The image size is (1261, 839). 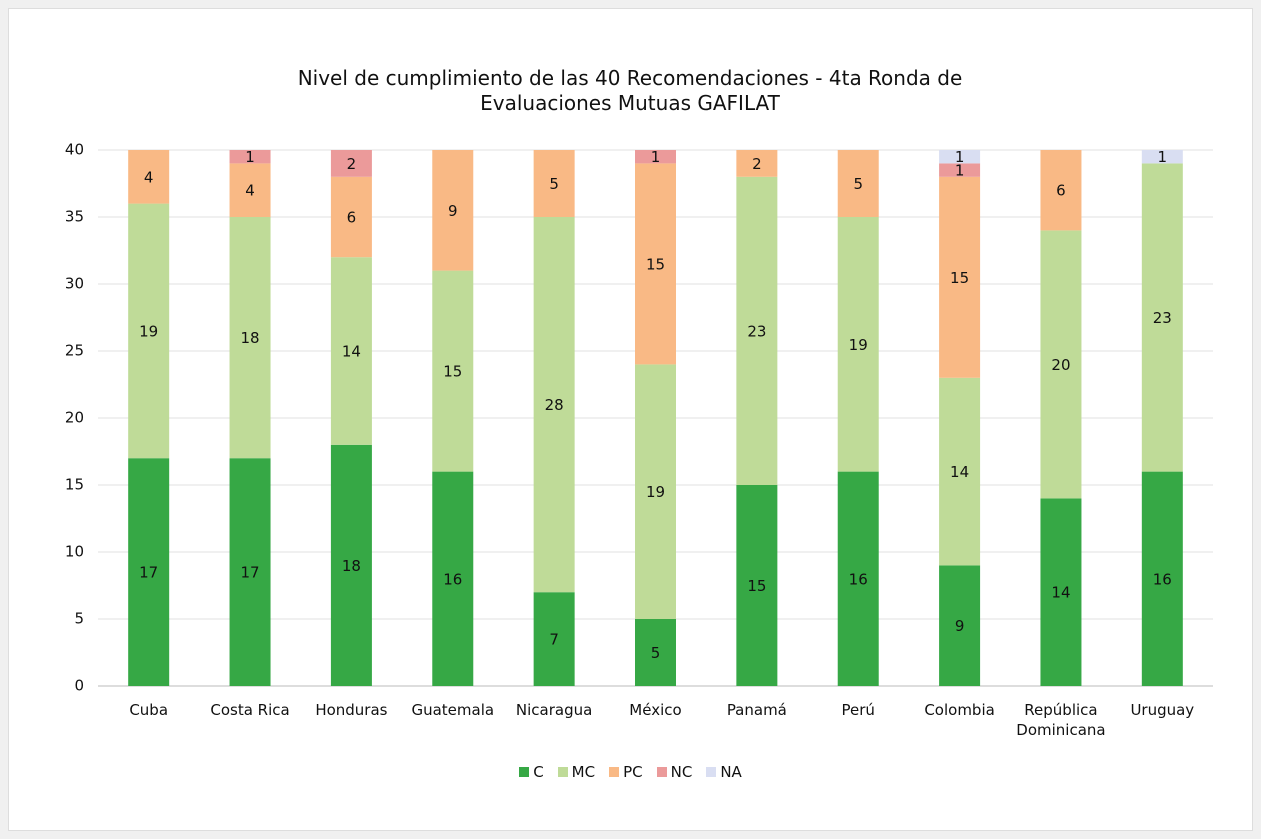 What do you see at coordinates (250, 710) in the screenshot?
I see `x-tick-label: Costa Rica` at bounding box center [250, 710].